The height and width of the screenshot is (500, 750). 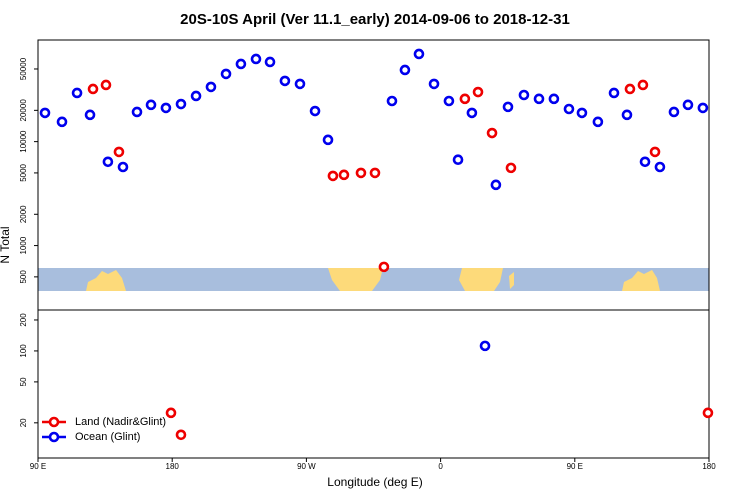 I want to click on x-tick-label: 0, so click(x=440, y=466).